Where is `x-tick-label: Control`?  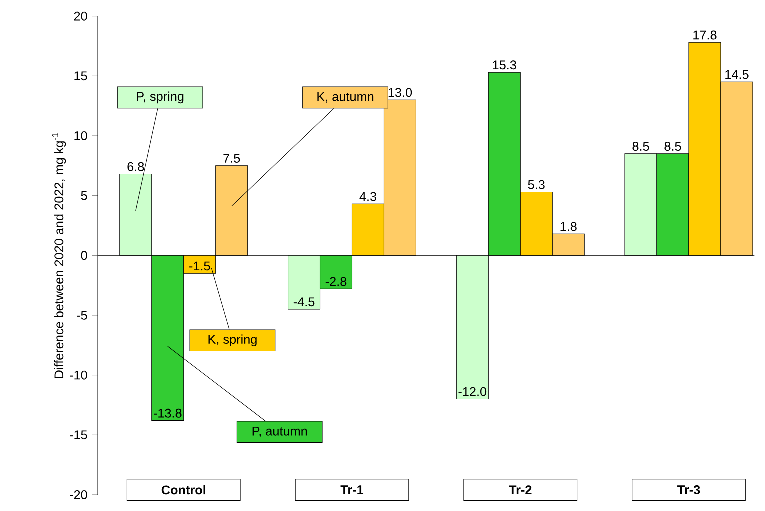 x-tick-label: Control is located at coordinates (184, 490).